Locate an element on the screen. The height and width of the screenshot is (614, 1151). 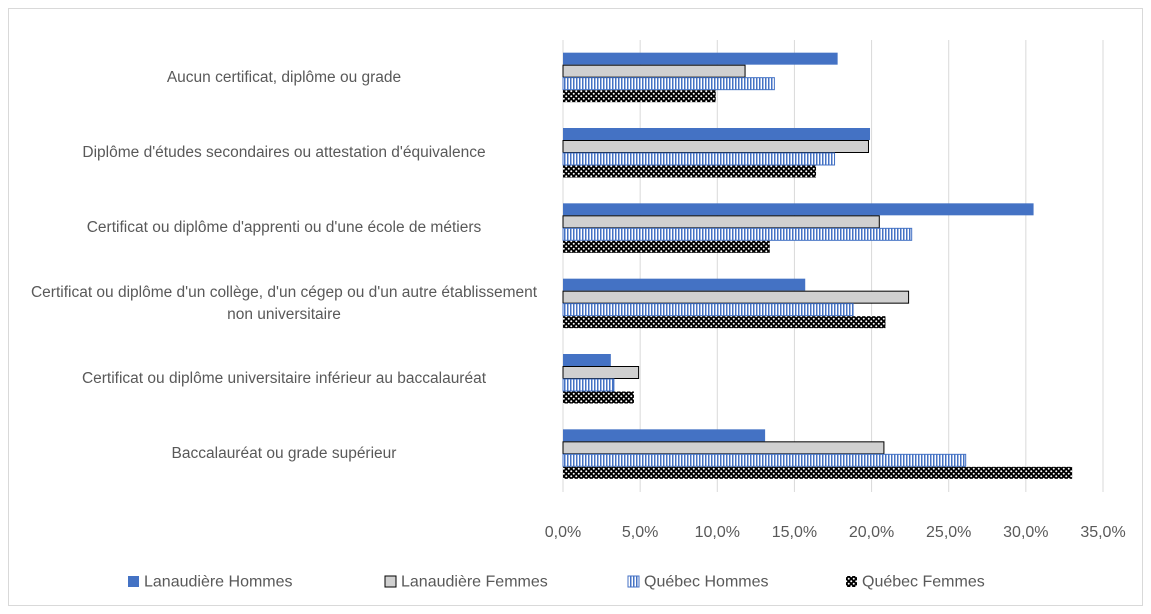
x-tick-label: 20,0% is located at coordinates (871, 532).